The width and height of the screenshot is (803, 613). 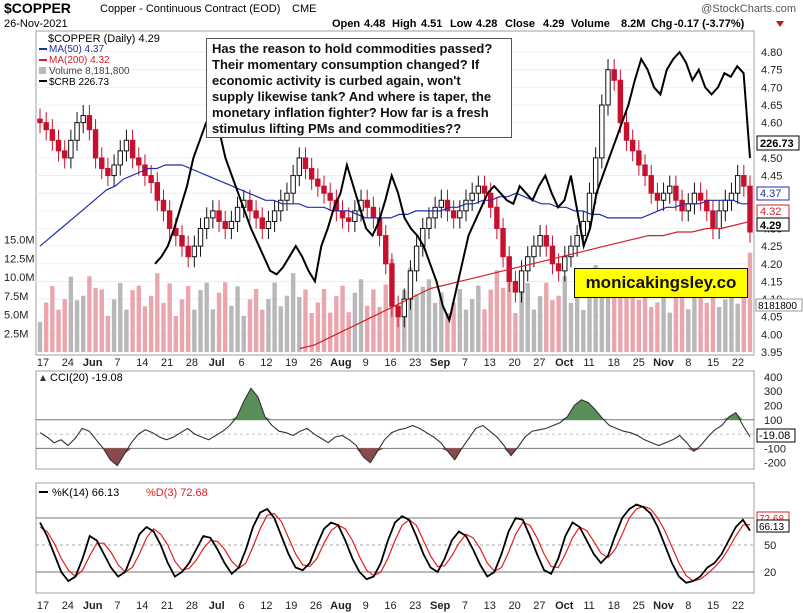 What do you see at coordinates (394, 205) in the screenshot?
I see `ma50-line` at bounding box center [394, 205].